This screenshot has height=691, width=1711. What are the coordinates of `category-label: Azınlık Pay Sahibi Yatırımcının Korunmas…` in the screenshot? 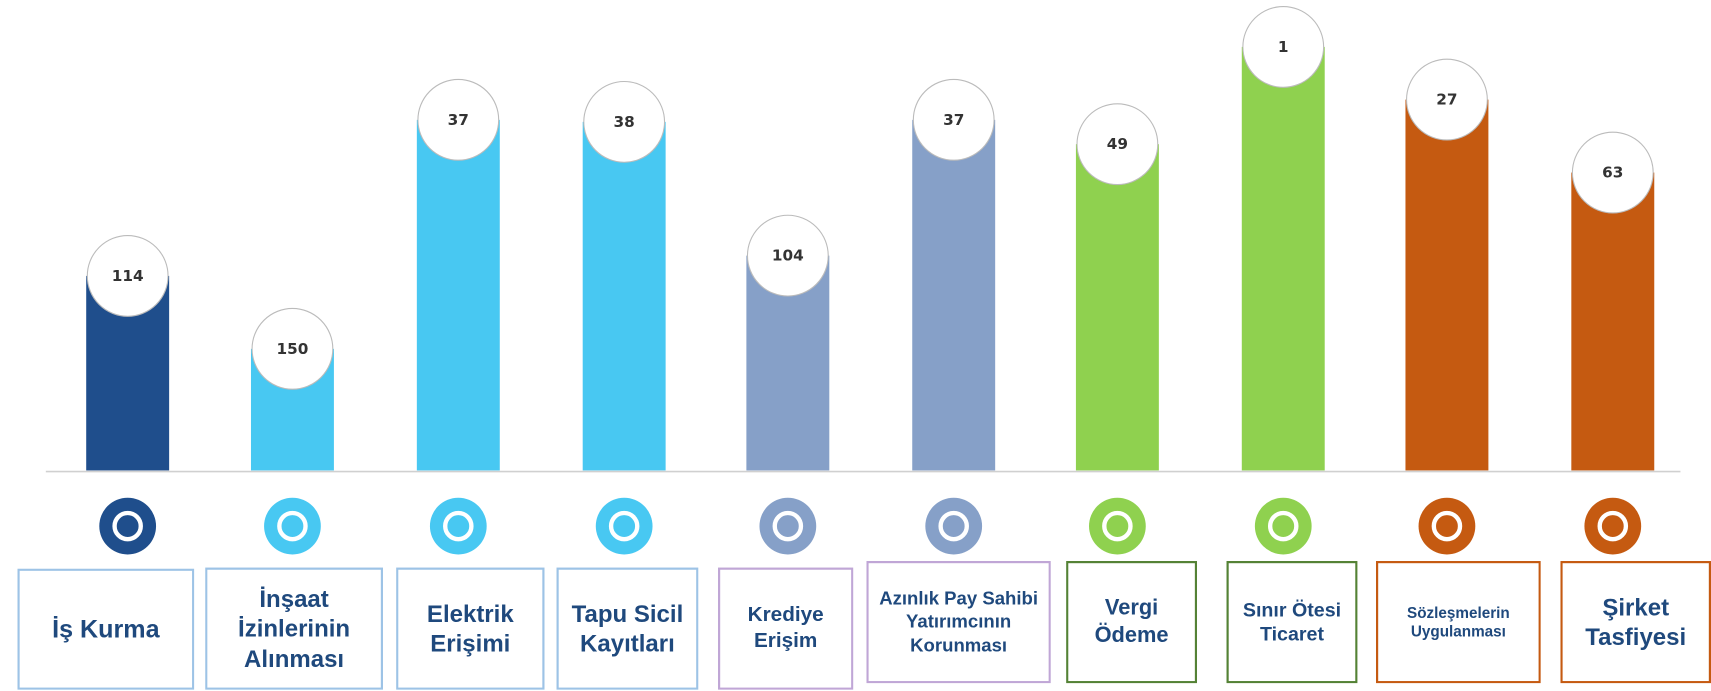 It's located at (958, 622).